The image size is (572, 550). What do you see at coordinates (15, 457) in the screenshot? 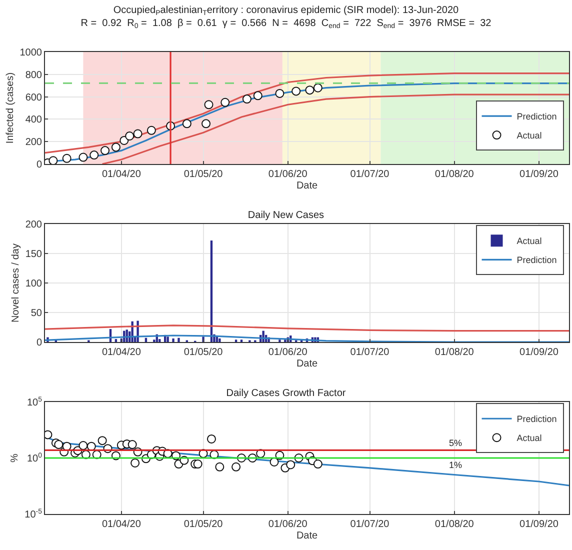
I see `y-axis-title: %` at bounding box center [15, 457].